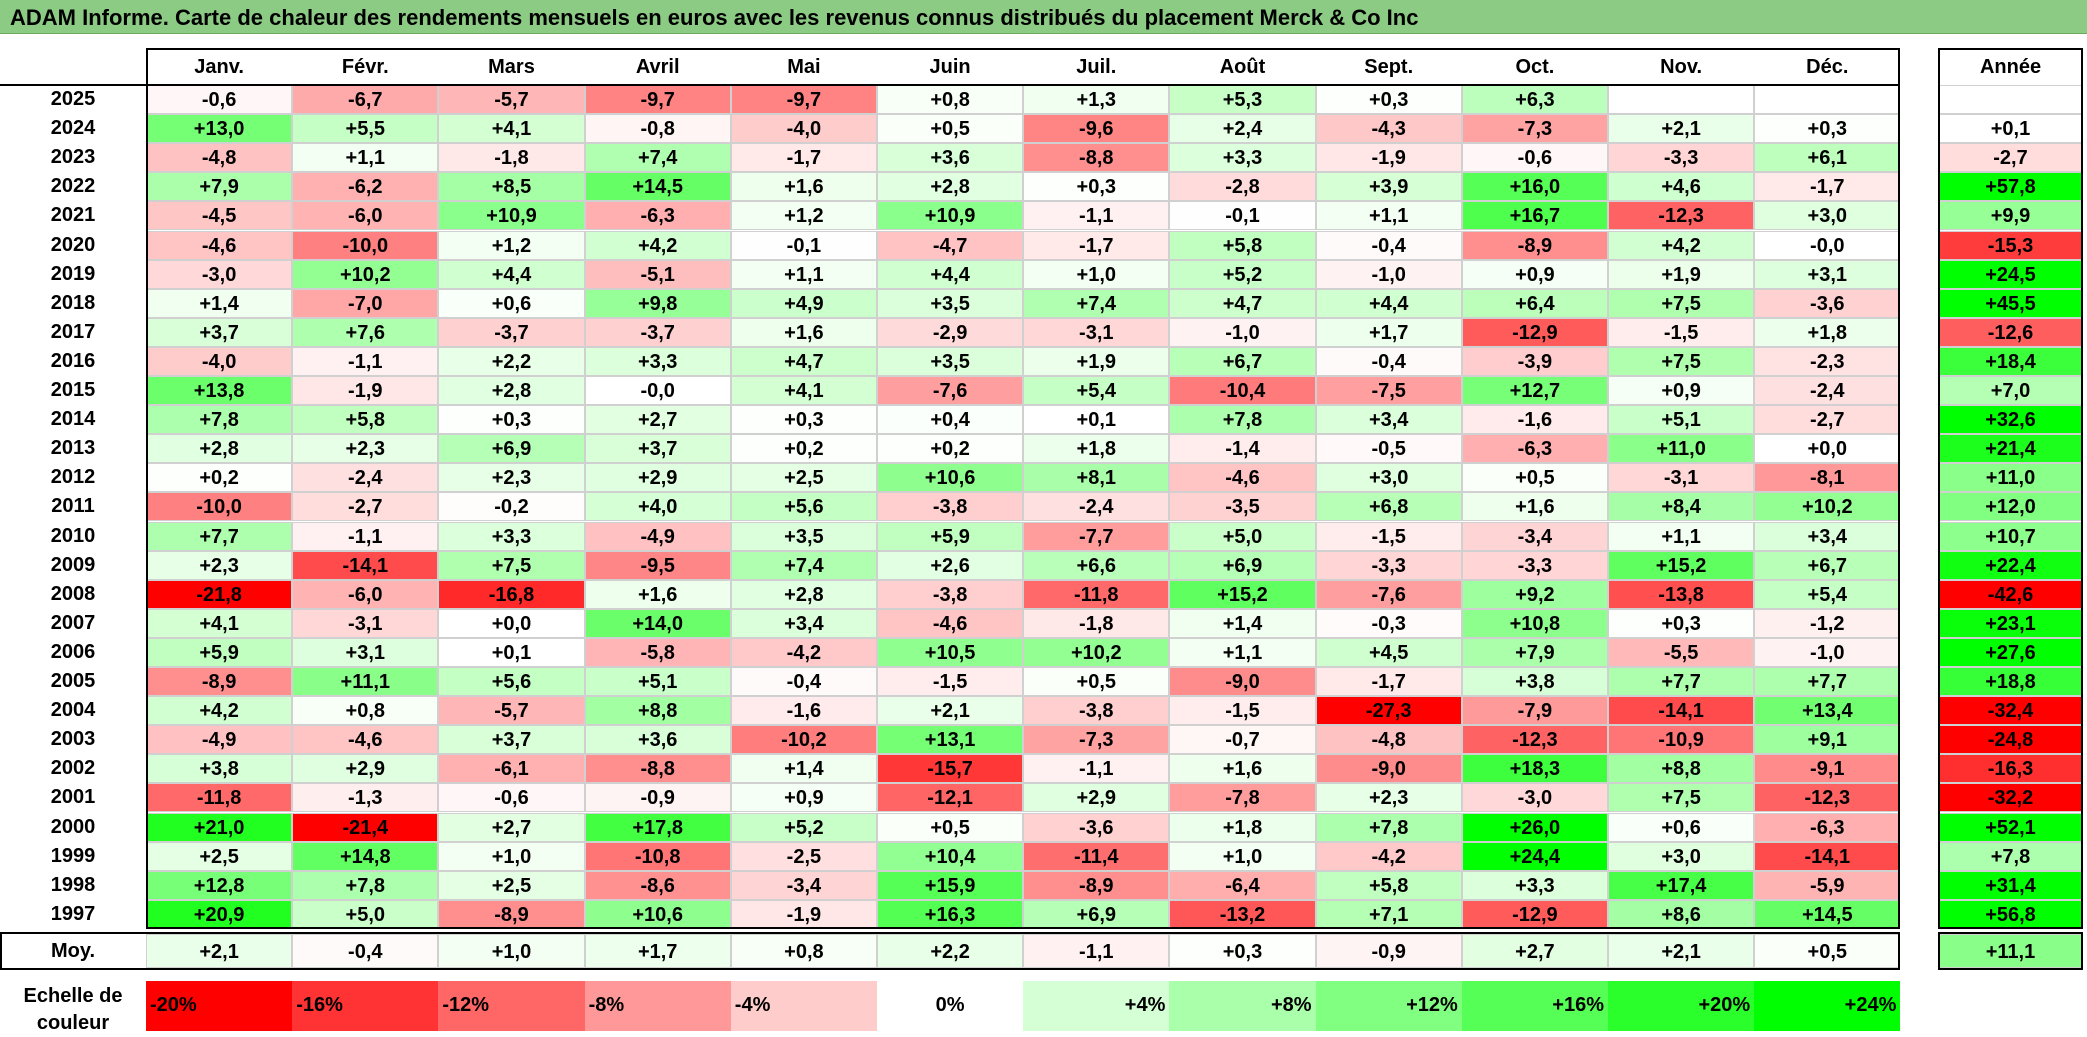 The width and height of the screenshot is (2087, 1037). What do you see at coordinates (657, 478) in the screenshot?
I see `heatmap-cell: +2,9` at bounding box center [657, 478].